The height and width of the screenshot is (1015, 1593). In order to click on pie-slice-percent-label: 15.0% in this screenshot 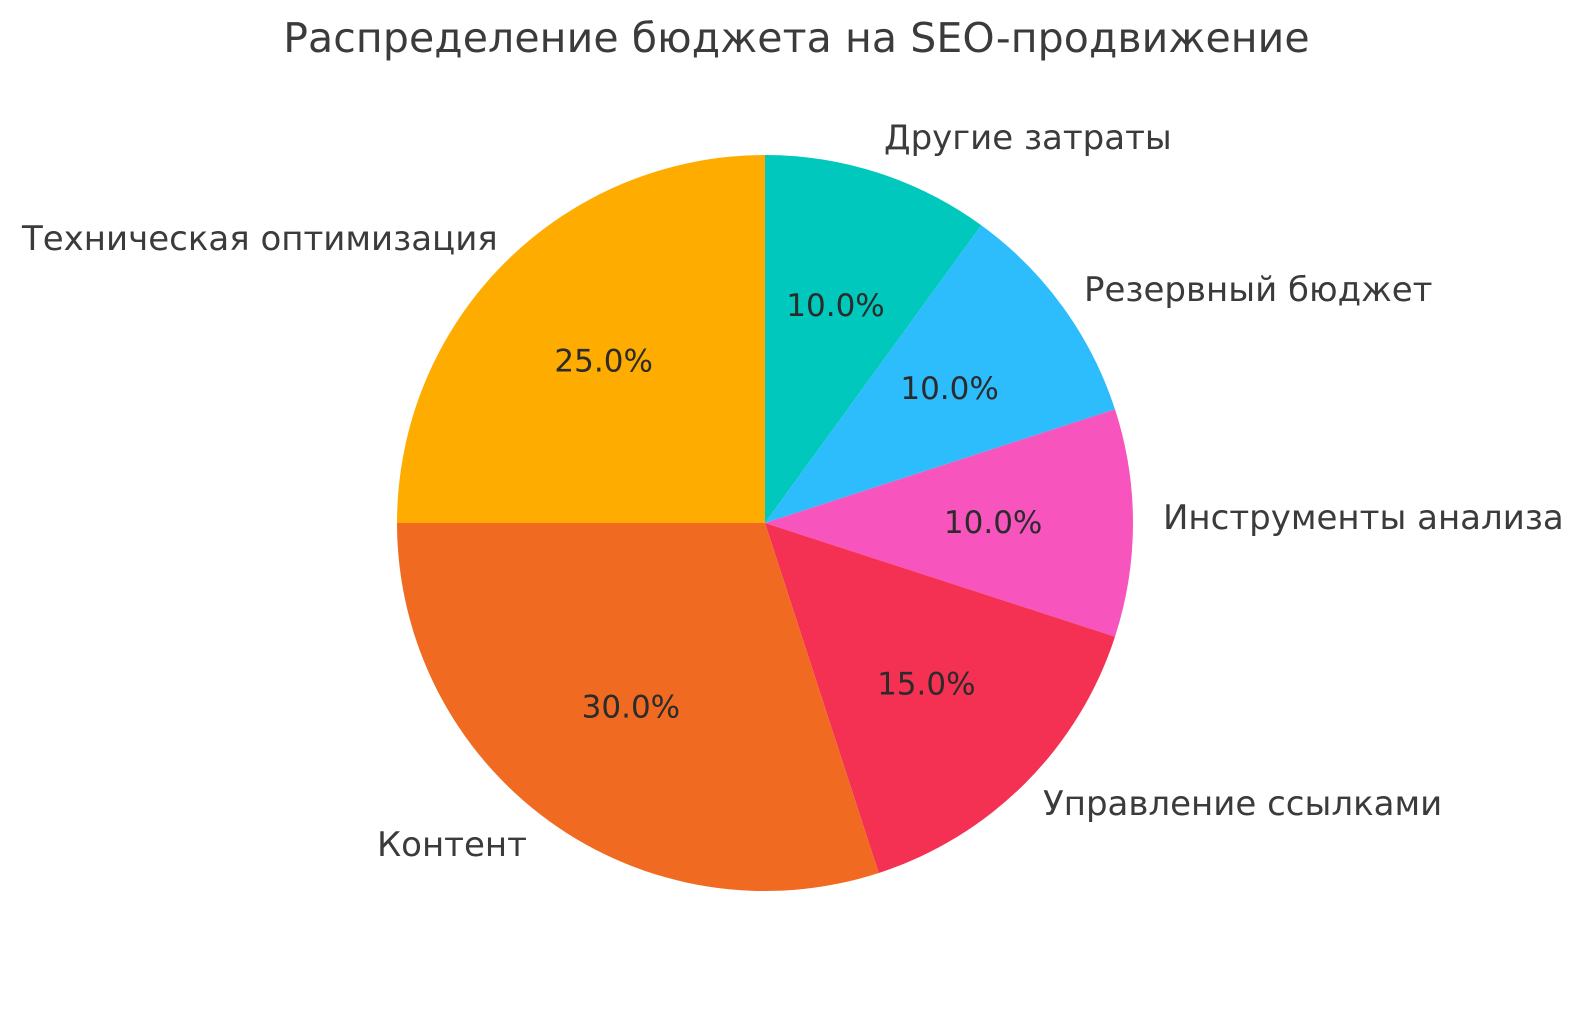, I will do `click(926, 684)`.